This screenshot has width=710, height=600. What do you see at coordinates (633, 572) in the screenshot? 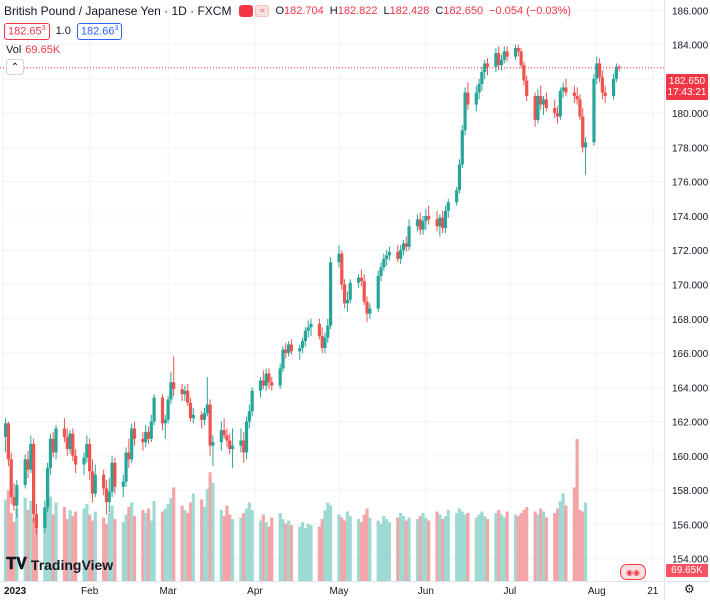
I see `volume-indicator-icon: ◉◉` at bounding box center [633, 572].